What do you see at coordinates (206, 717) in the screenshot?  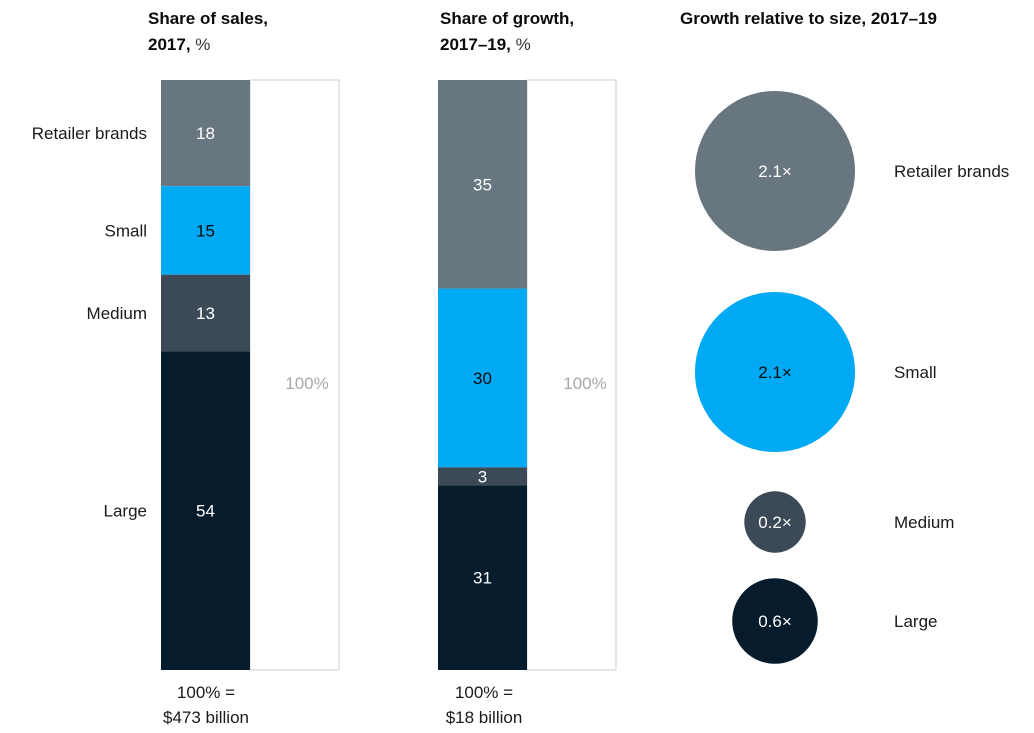 I see `sales-footnote-line2: $473 billion` at bounding box center [206, 717].